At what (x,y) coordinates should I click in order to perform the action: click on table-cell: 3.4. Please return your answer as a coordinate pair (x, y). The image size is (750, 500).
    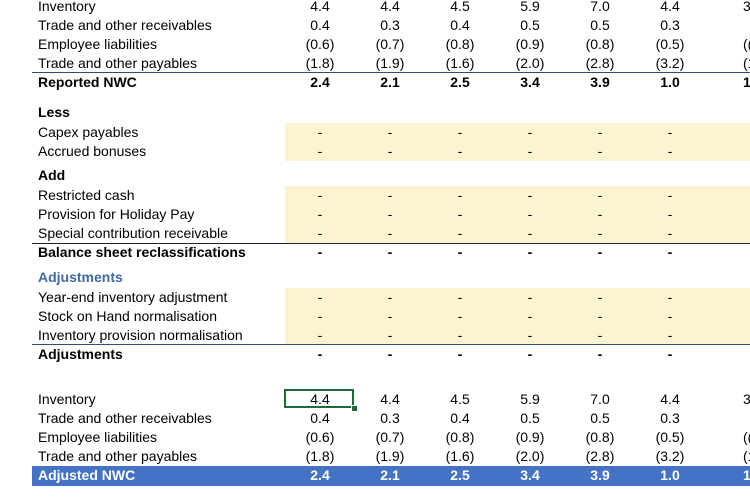
    Looking at the image, I should click on (530, 475).